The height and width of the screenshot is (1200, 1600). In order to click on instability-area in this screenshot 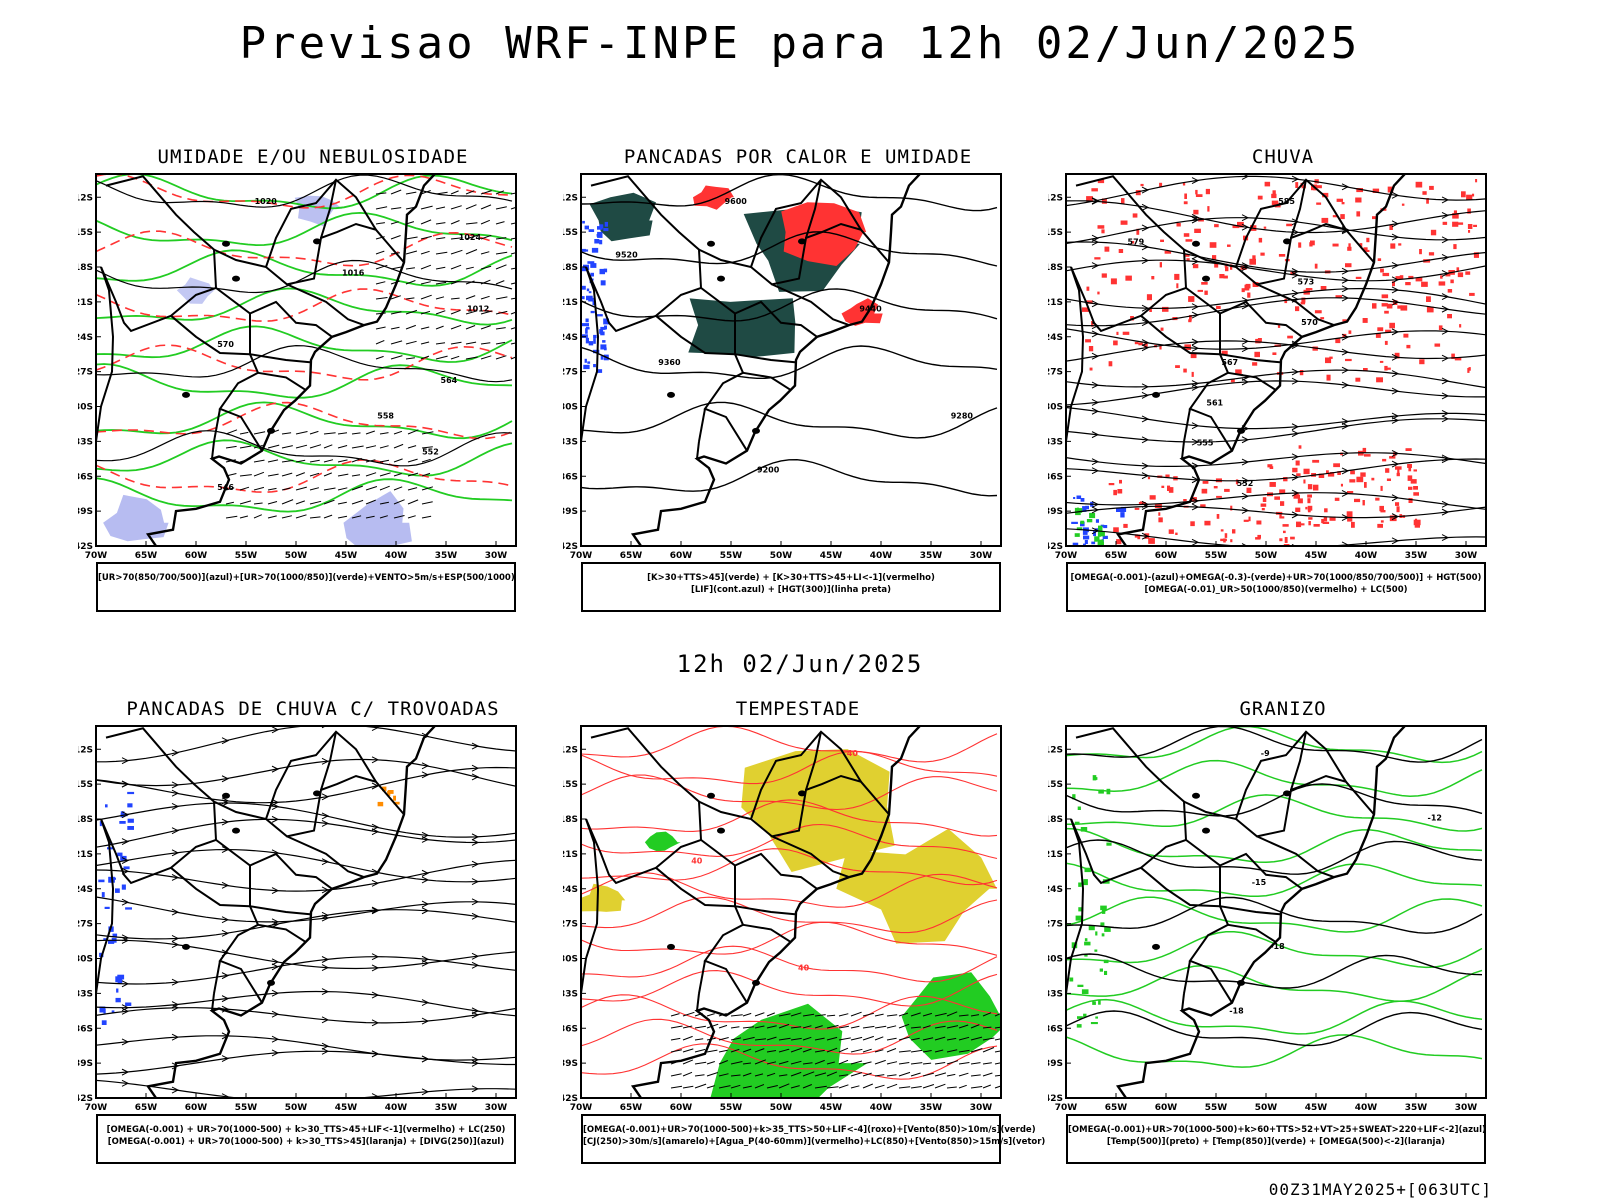, I will do `click(742, 327)`.